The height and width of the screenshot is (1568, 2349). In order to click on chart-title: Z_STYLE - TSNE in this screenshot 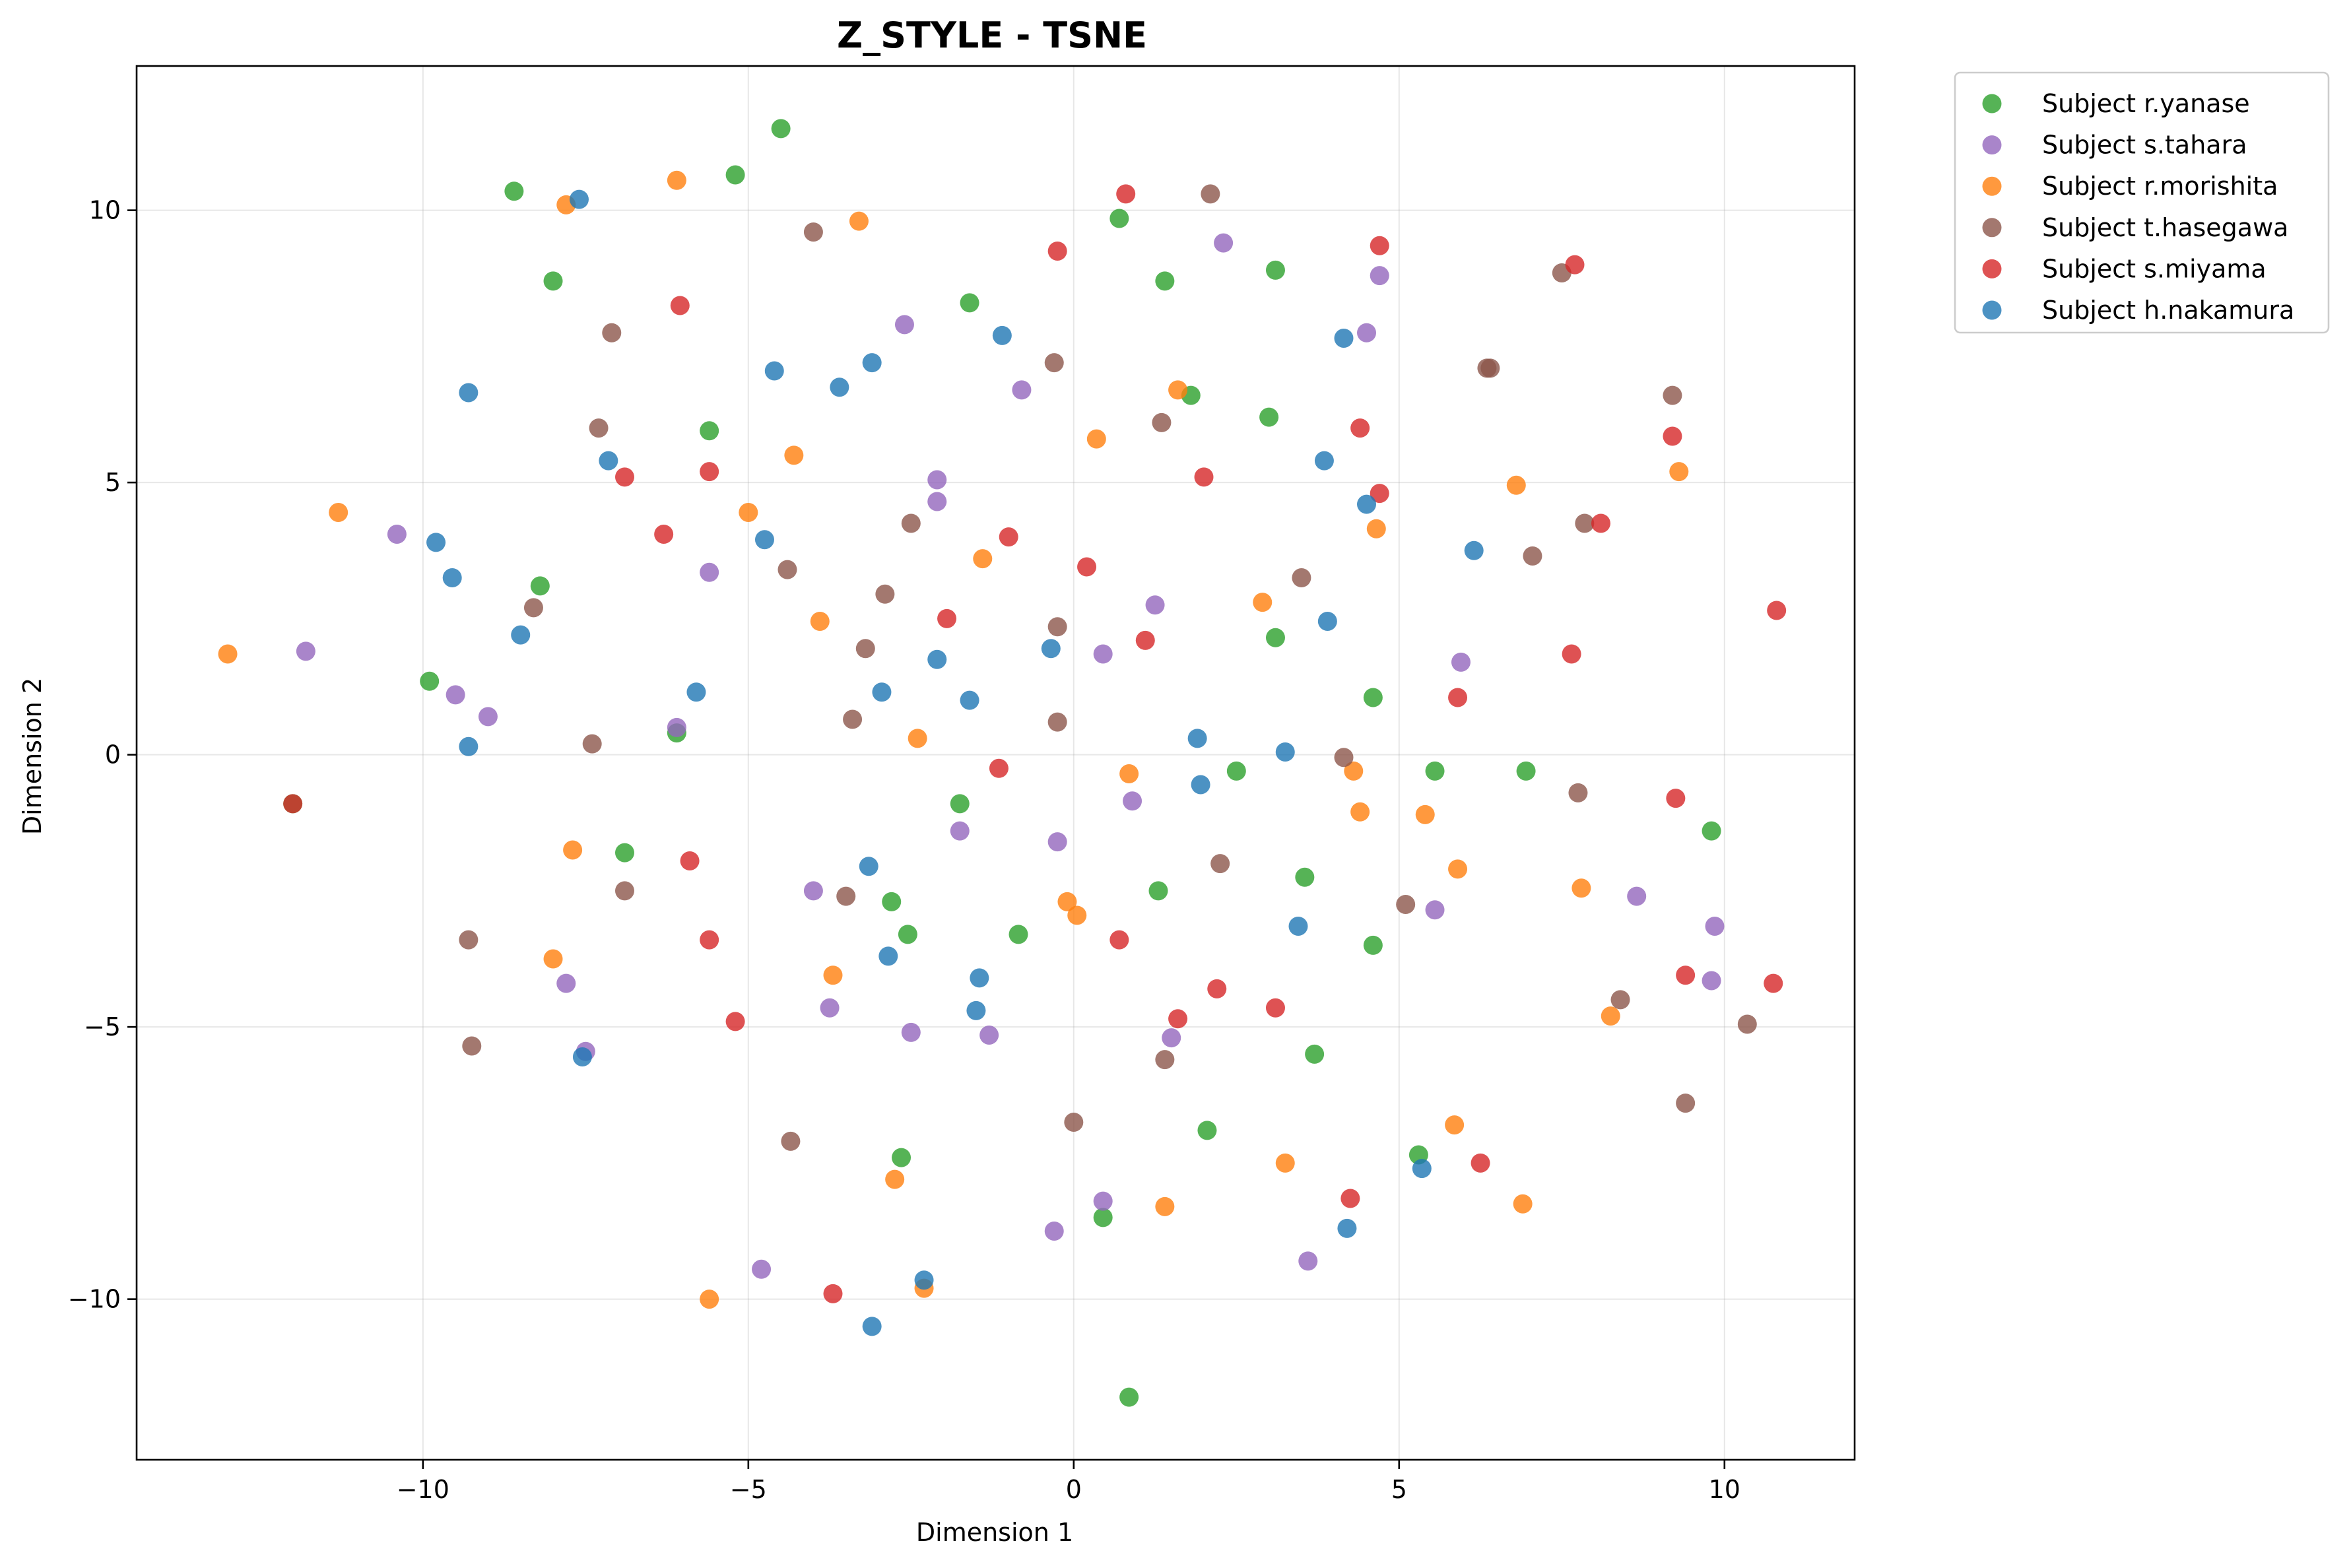, I will do `click(992, 35)`.